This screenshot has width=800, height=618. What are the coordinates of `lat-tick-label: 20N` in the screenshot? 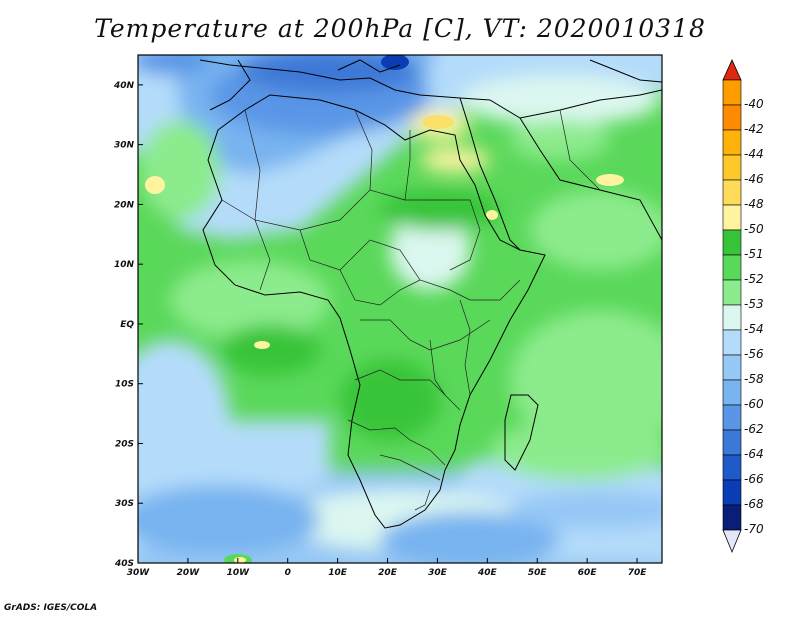 It's located at (124, 205).